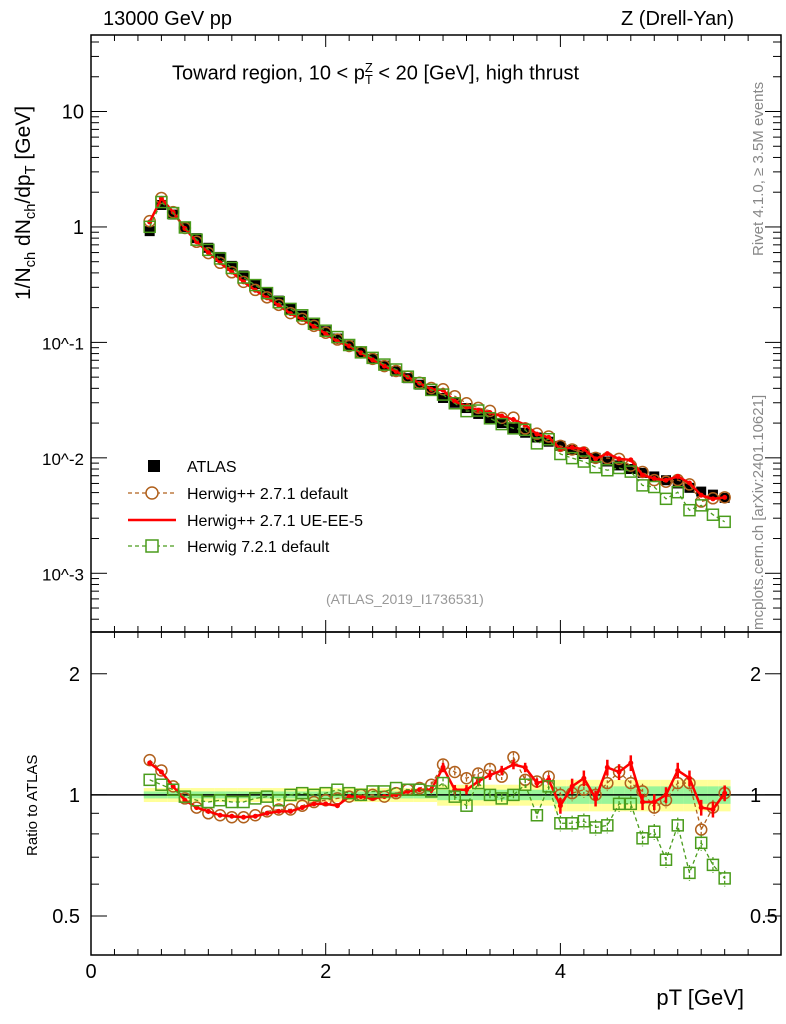 This screenshot has width=786, height=1024. I want to click on legend-label: Herwig++ 2.7.1 UE-EE-5, so click(275, 521).